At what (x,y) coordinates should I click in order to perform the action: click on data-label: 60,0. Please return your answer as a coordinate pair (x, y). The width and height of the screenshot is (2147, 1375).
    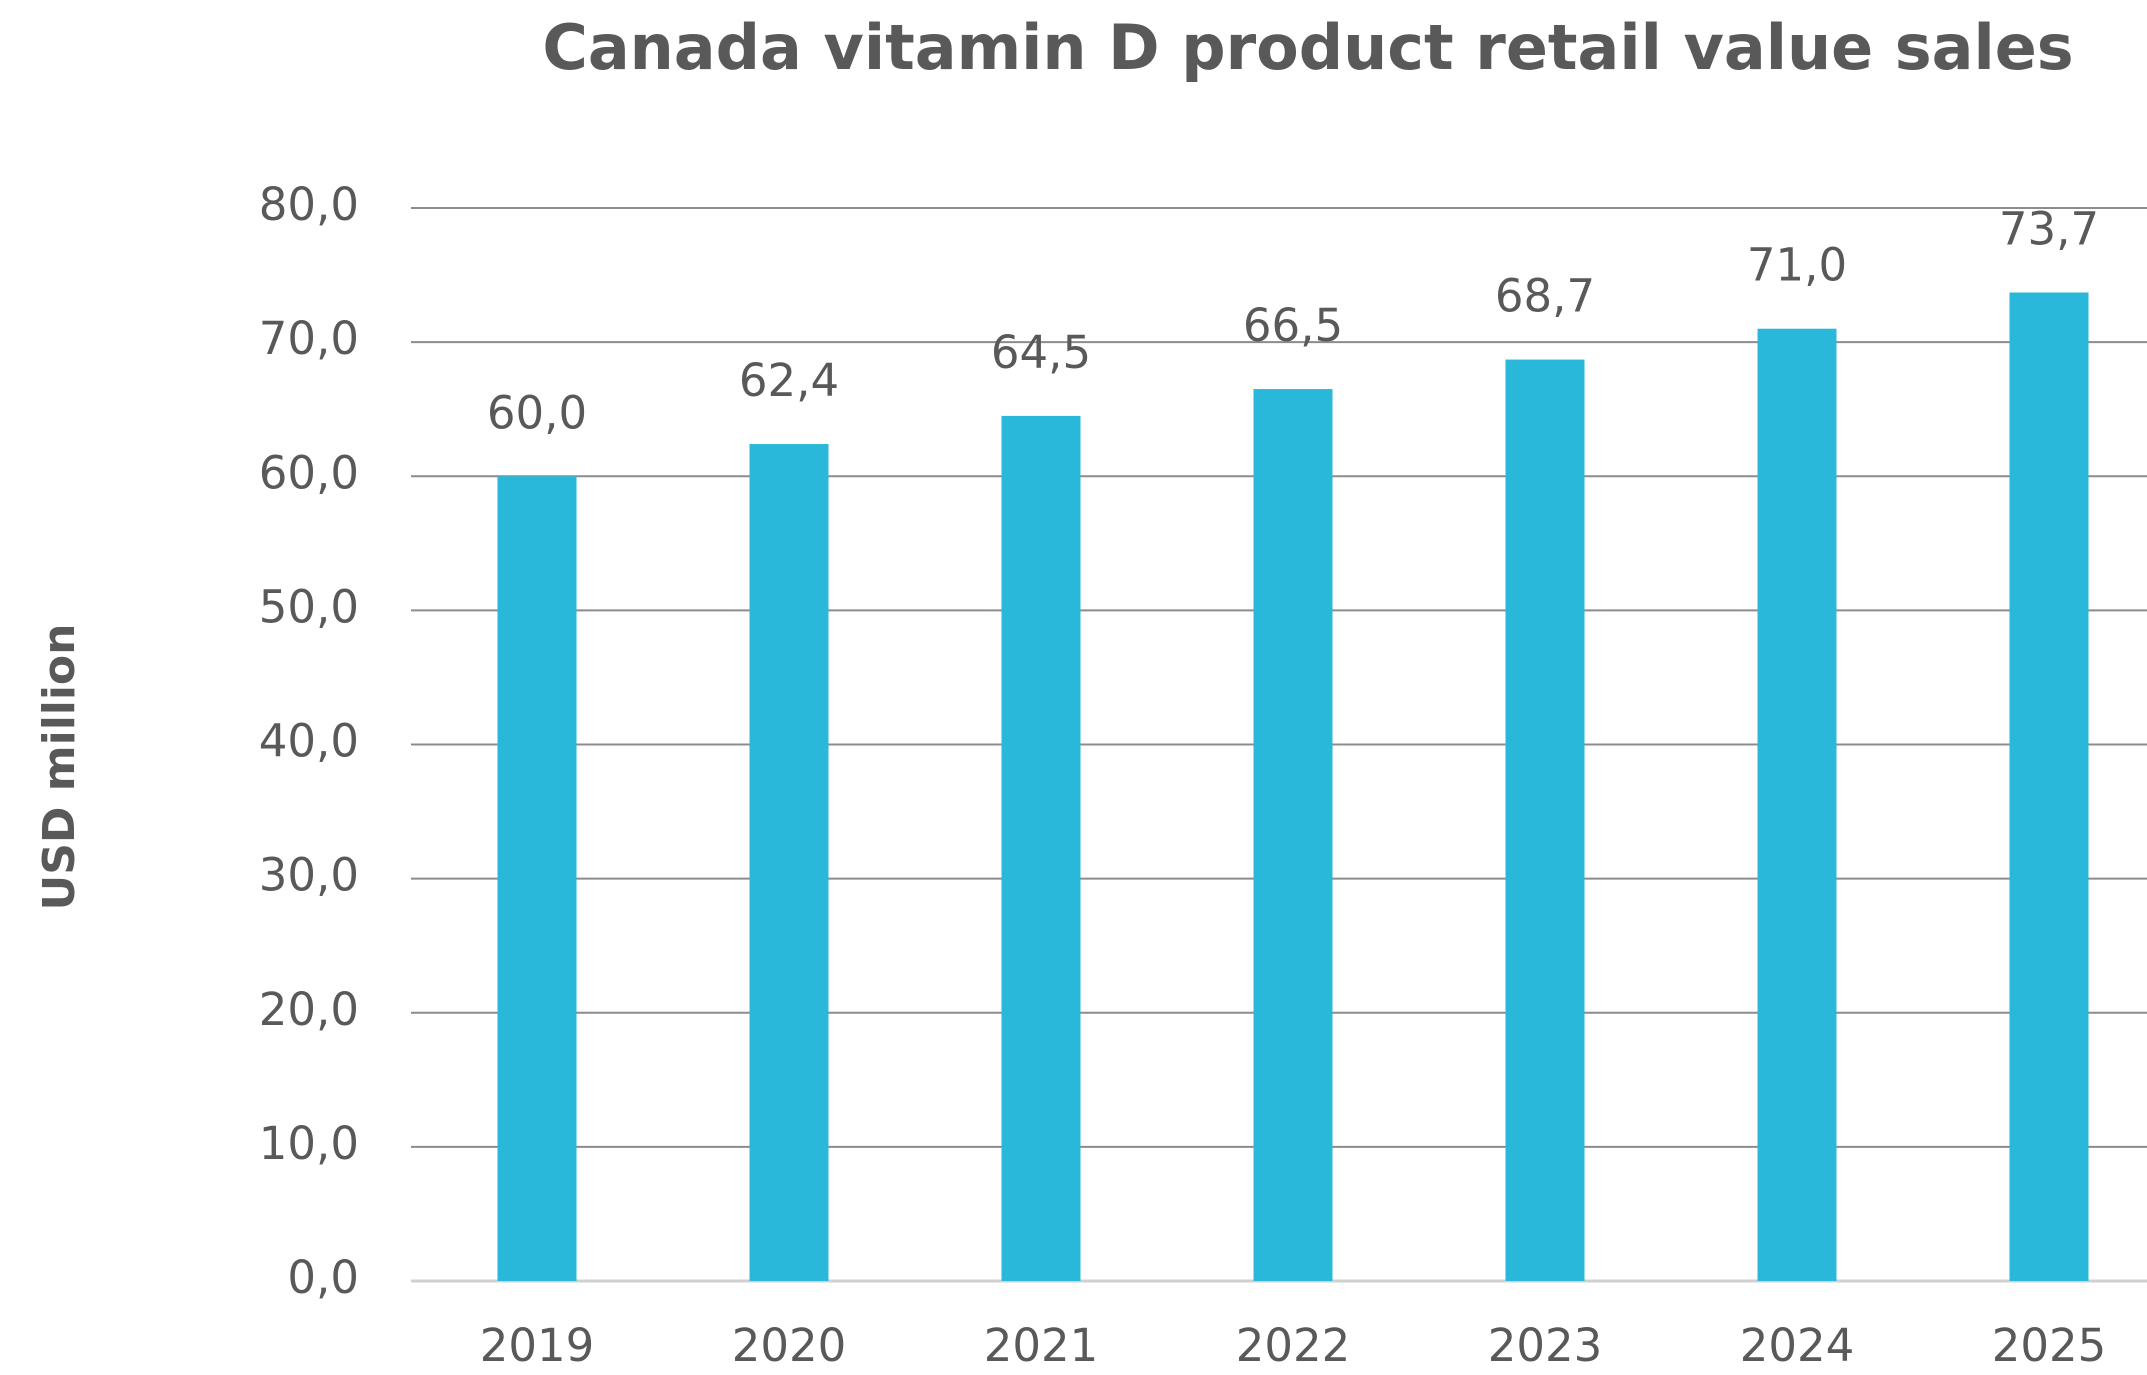
    Looking at the image, I should click on (537, 412).